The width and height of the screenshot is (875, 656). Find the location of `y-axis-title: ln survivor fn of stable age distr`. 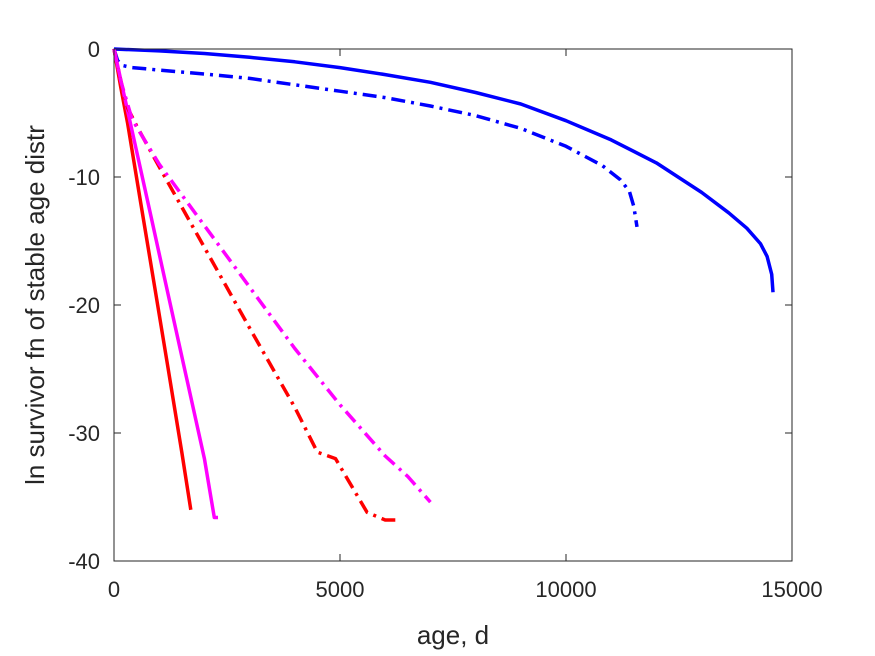

y-axis-title: ln survivor fn of stable age distr is located at coordinates (35, 305).